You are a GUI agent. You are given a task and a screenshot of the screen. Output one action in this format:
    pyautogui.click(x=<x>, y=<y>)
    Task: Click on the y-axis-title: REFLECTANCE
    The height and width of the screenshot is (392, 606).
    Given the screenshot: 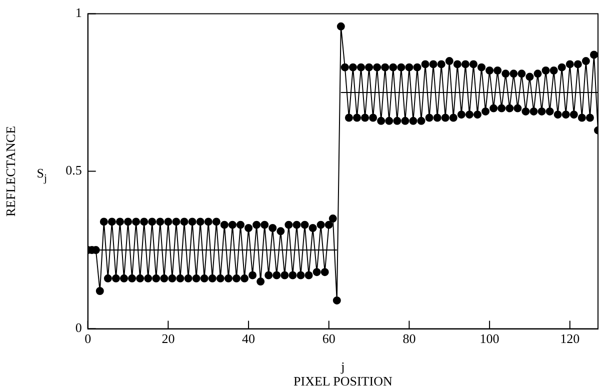 What is the action you would take?
    pyautogui.click(x=10, y=171)
    